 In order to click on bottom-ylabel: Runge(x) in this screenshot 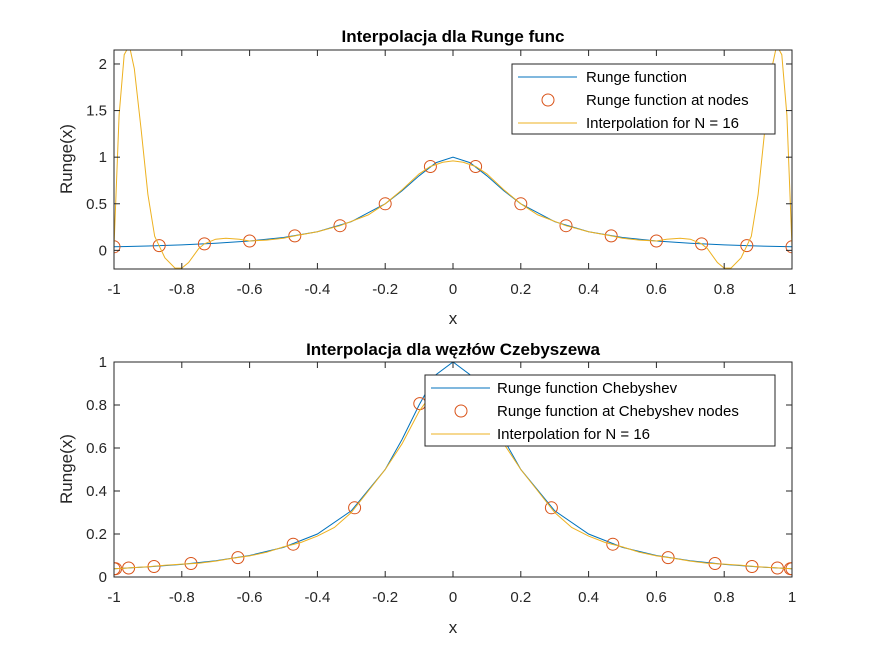, I will do `click(66, 469)`.